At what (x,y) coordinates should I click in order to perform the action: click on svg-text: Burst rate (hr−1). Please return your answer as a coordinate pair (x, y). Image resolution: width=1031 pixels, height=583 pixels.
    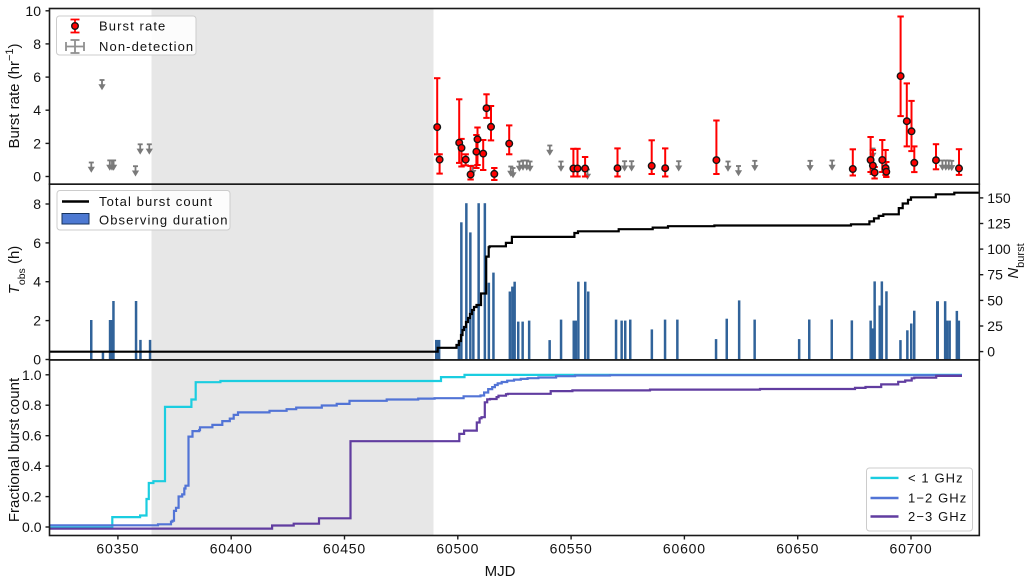
    Looking at the image, I should click on (13, 95).